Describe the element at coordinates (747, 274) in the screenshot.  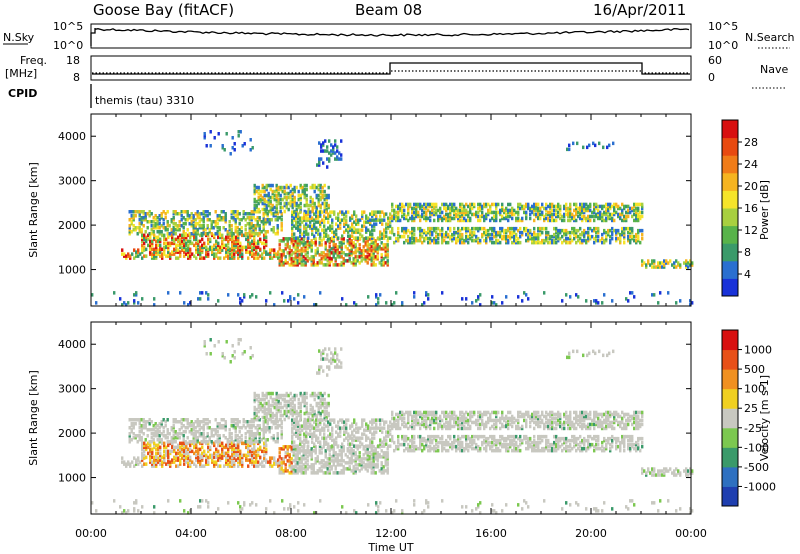
I see `power-colorbar-tick-label: 4` at that location.